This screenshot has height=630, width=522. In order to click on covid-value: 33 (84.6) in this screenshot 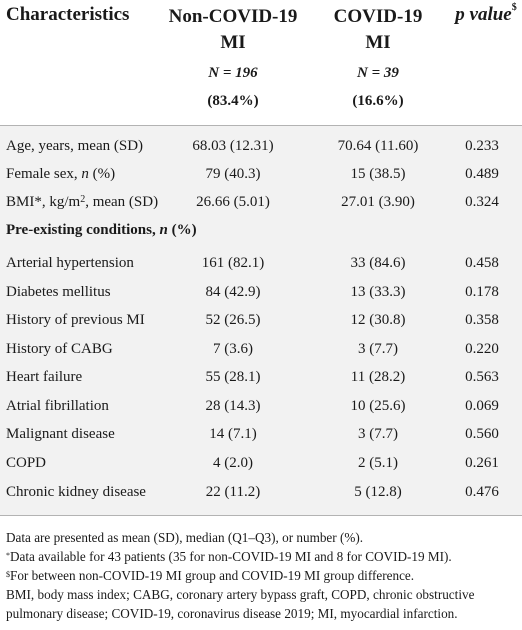, I will do `click(378, 263)`.